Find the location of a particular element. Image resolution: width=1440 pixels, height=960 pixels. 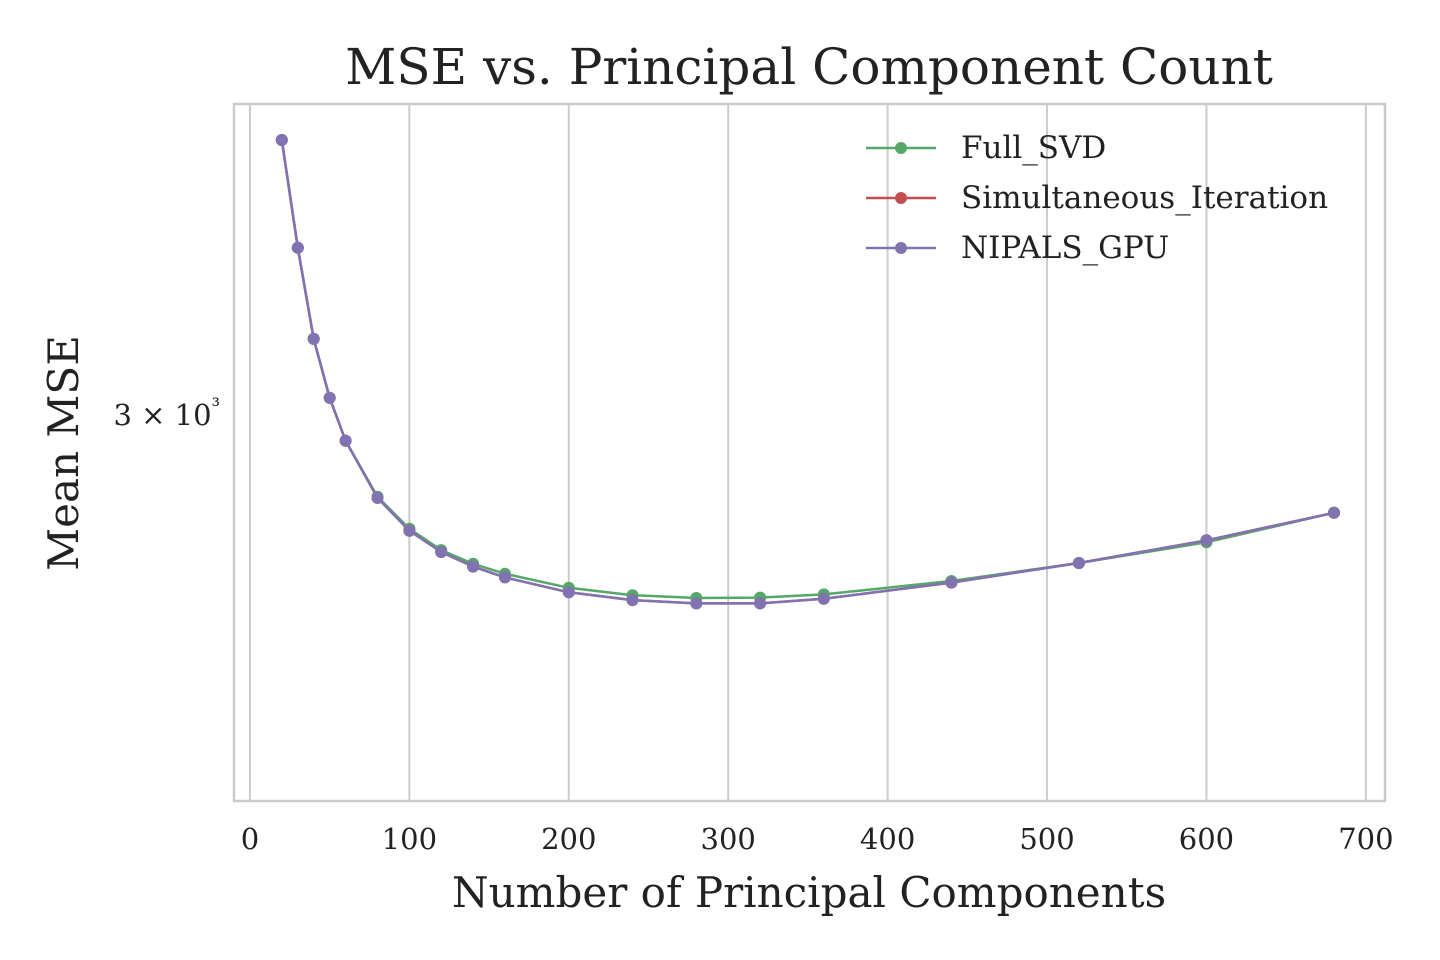

x-tick-label: 200 is located at coordinates (568, 839).